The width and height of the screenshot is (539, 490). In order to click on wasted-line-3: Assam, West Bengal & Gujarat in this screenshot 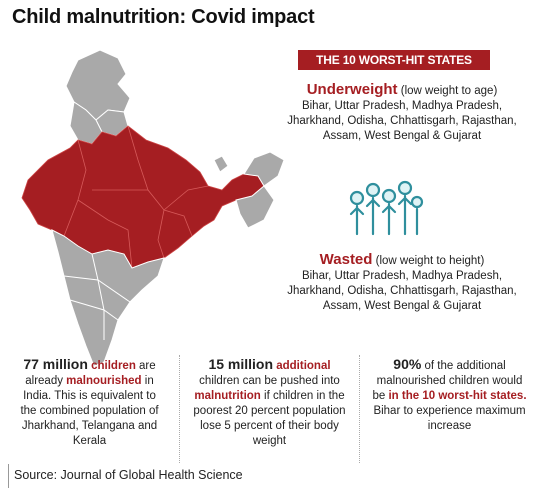, I will do `click(402, 306)`.